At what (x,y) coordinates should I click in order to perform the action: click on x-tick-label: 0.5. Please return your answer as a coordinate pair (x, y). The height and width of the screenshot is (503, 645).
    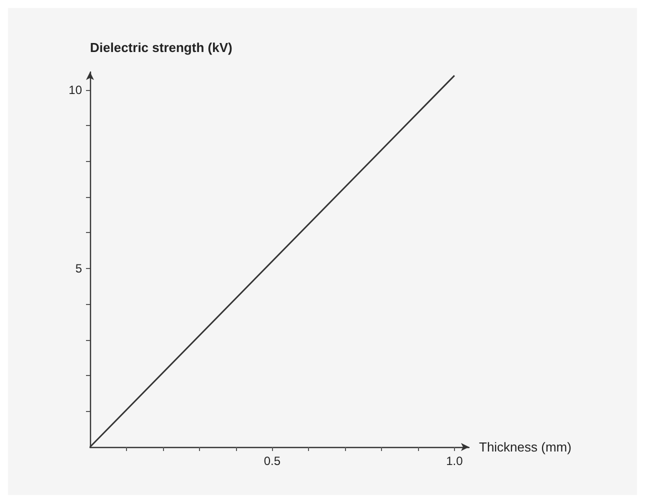
    Looking at the image, I should click on (272, 461).